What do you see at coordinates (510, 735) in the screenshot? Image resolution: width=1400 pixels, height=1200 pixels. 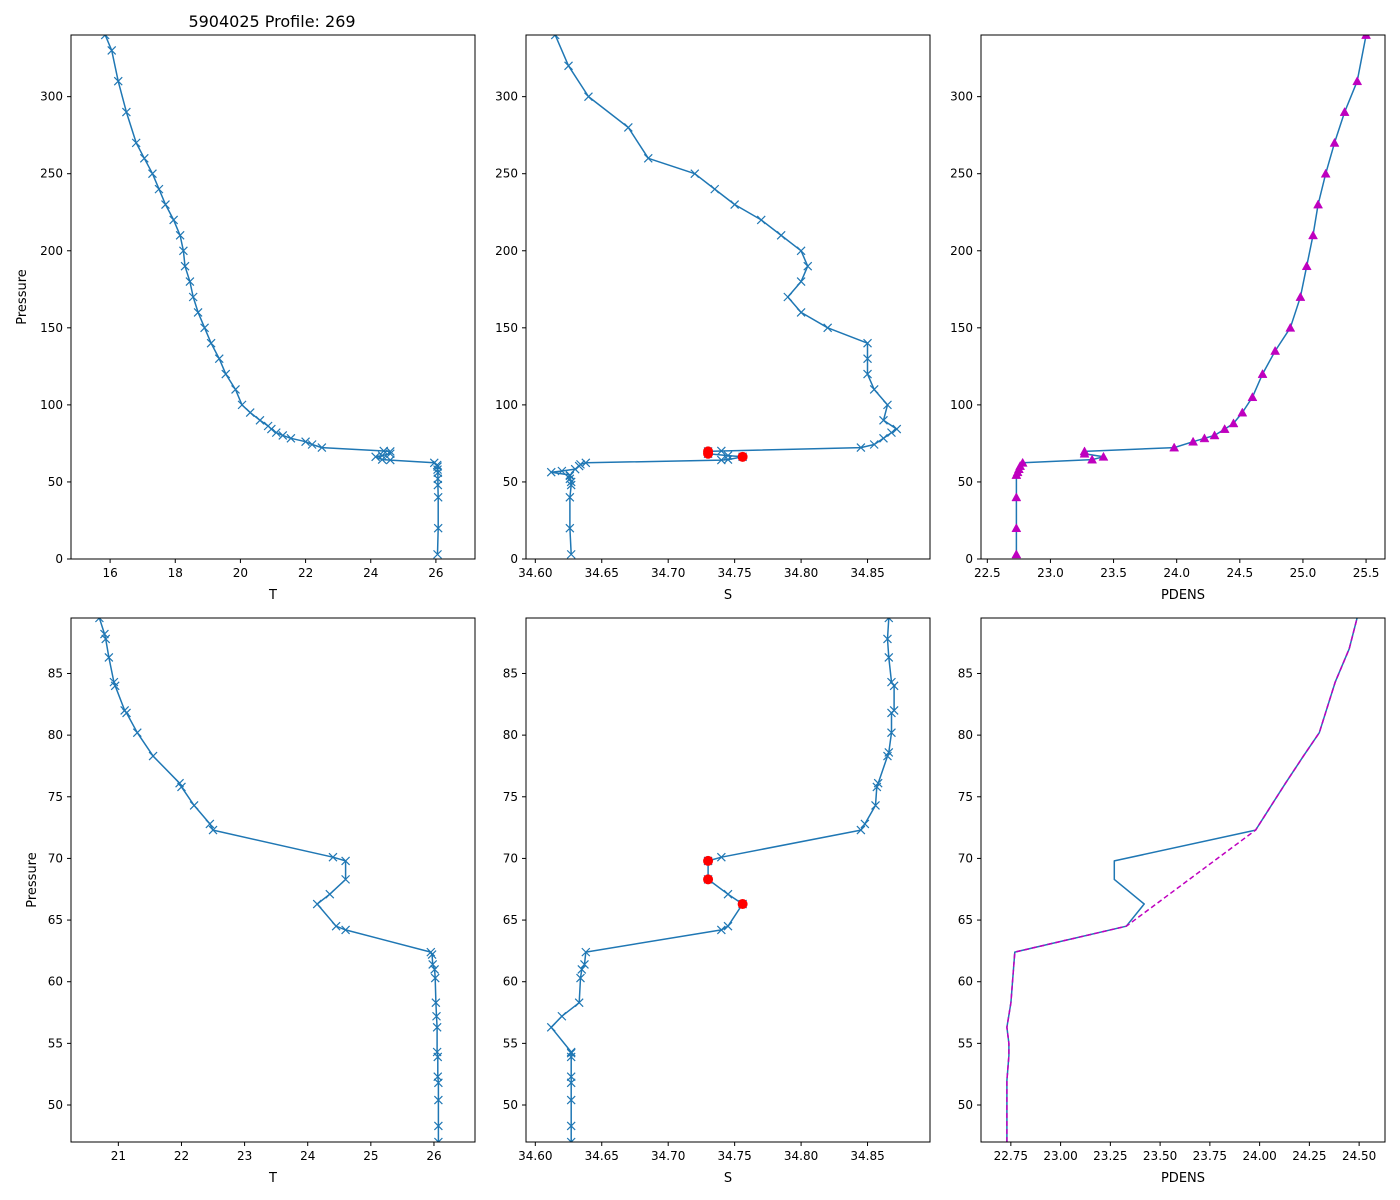 I see `y-tick-label: 80` at bounding box center [510, 735].